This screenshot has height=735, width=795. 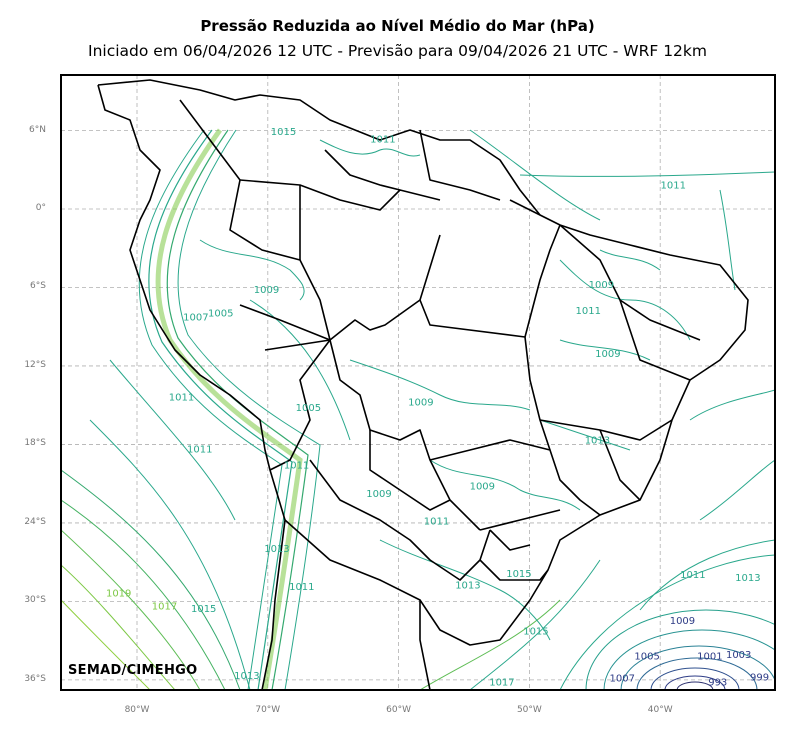 I want to click on lat-tick-label: 6°N, so click(x=37, y=129).